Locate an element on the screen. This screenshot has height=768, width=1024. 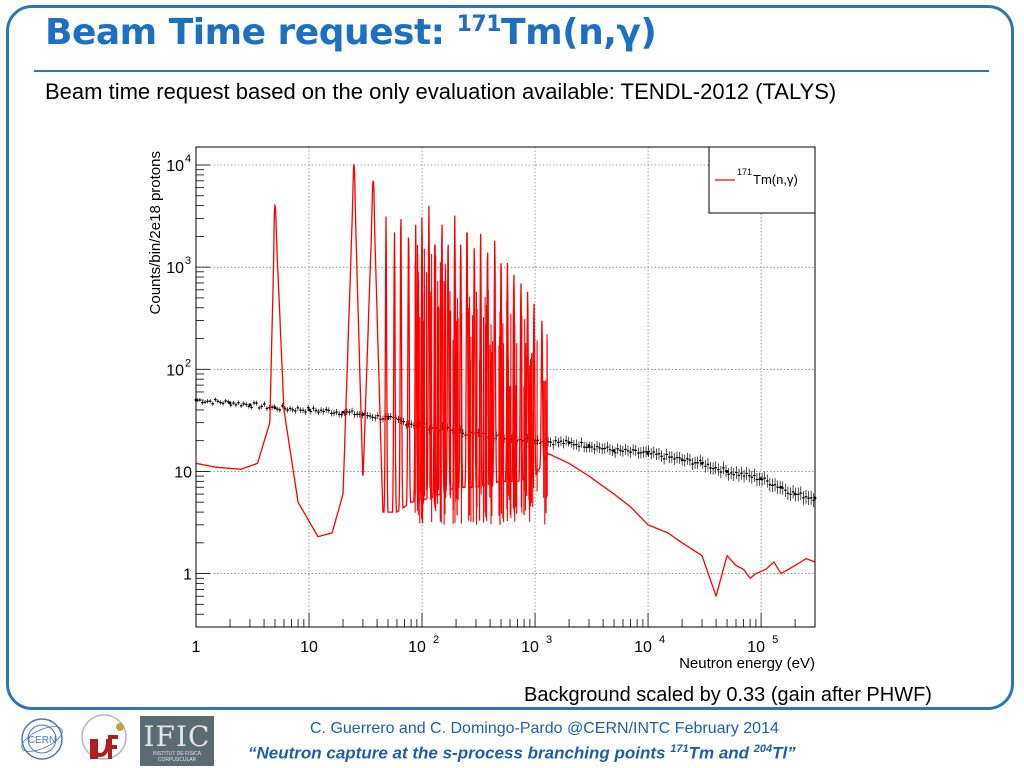
y-axis-title: Counts/bin/2e18 protons is located at coordinates (155, 232).